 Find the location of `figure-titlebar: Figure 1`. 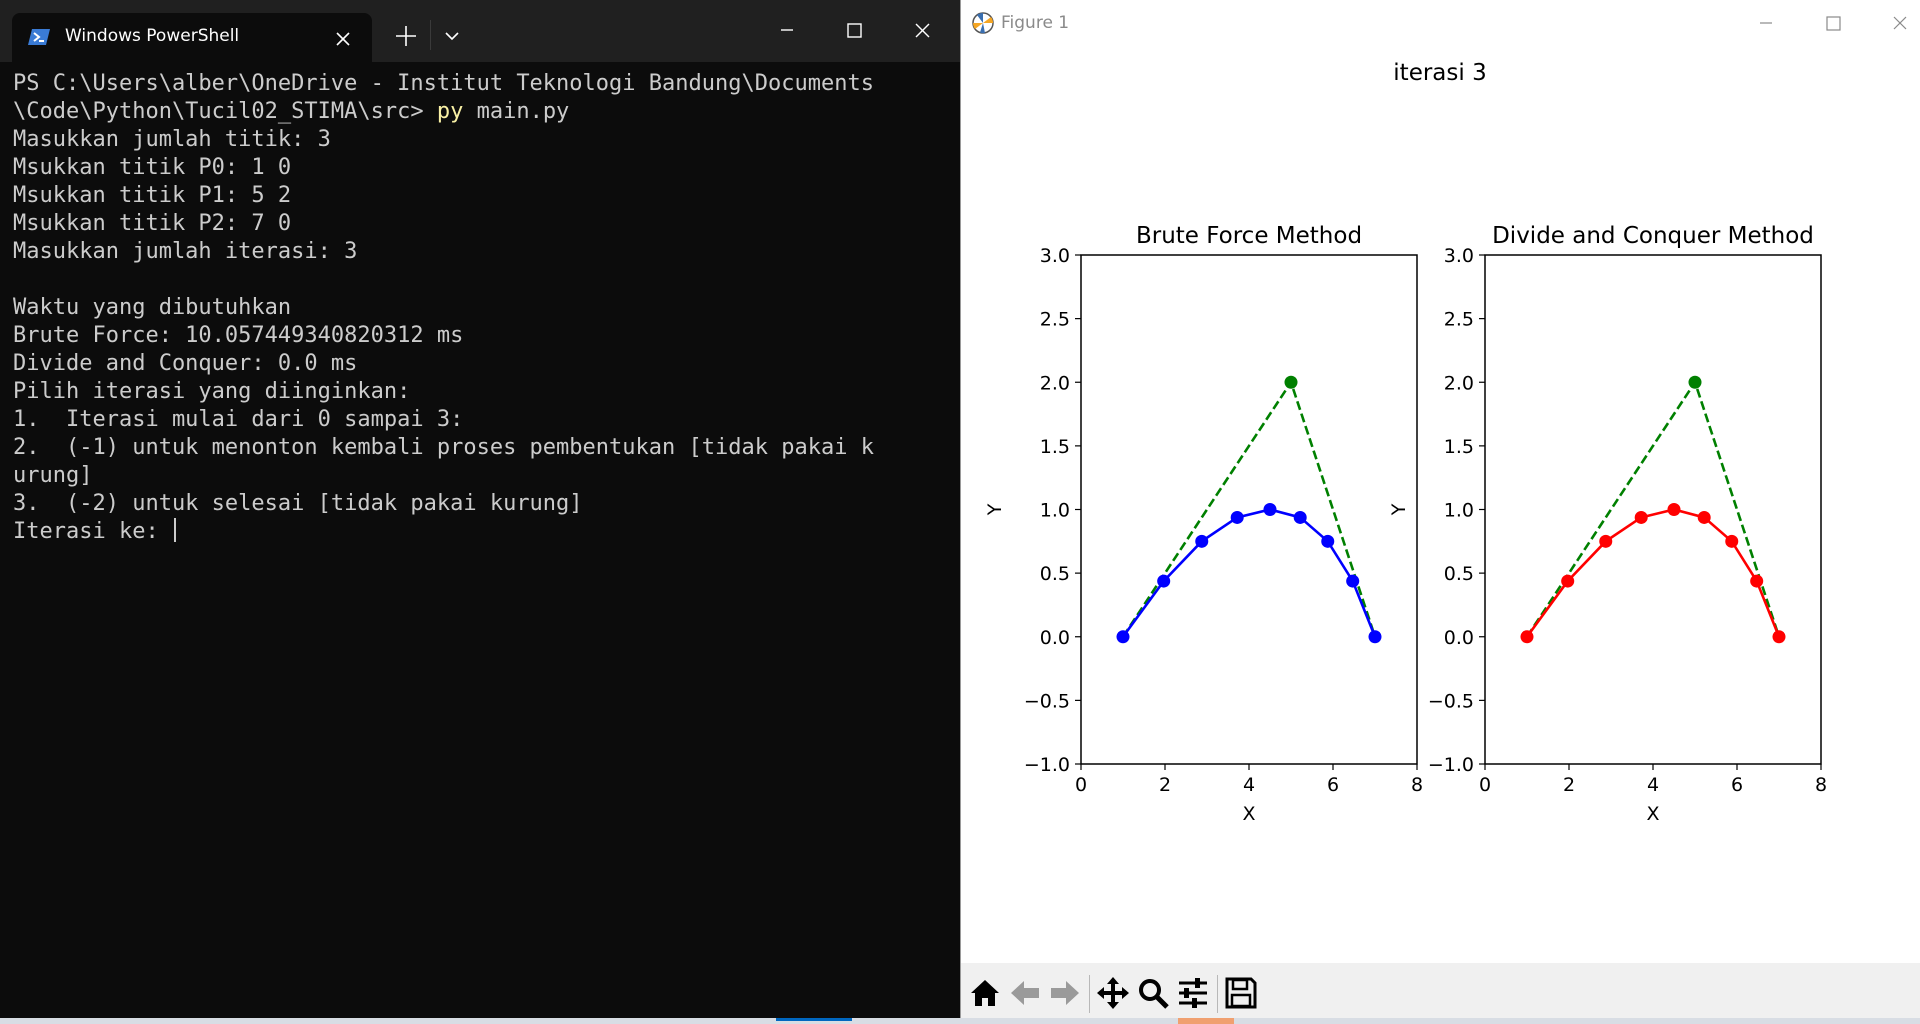

figure-titlebar: Figure 1 is located at coordinates (1440, 22).